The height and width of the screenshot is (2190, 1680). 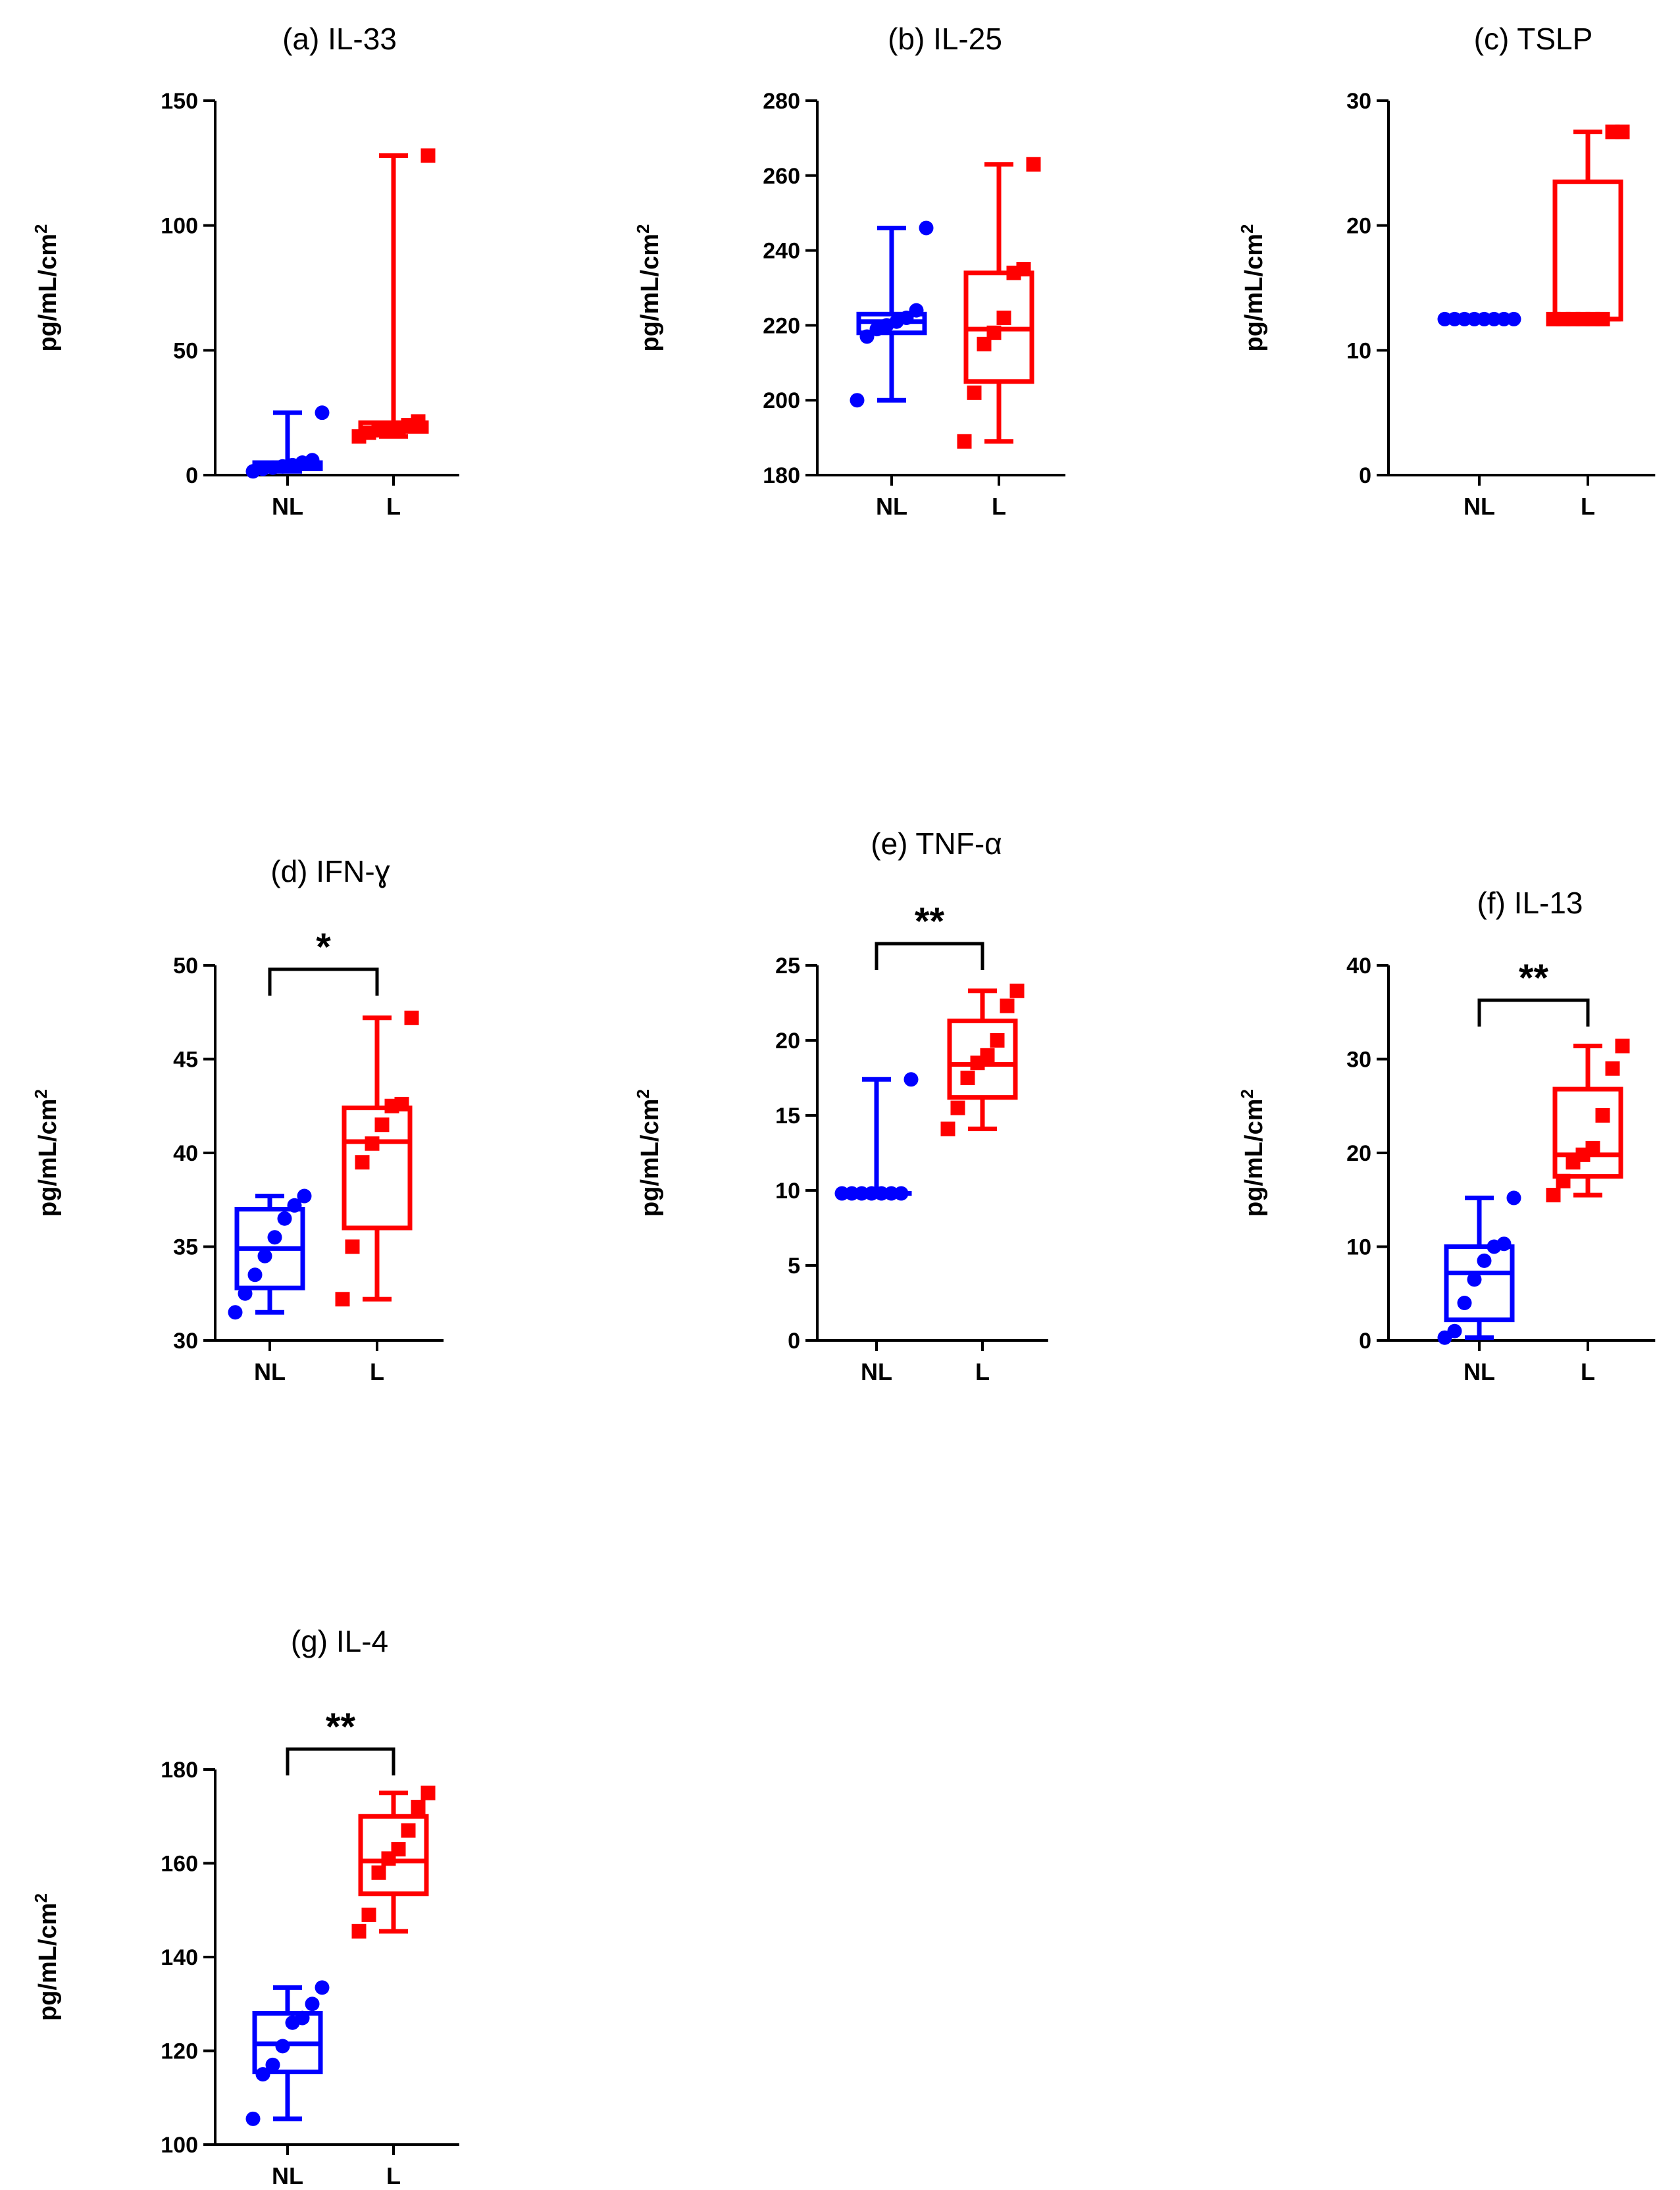 What do you see at coordinates (945, 39) in the screenshot?
I see `panel-title: (b) IL-25` at bounding box center [945, 39].